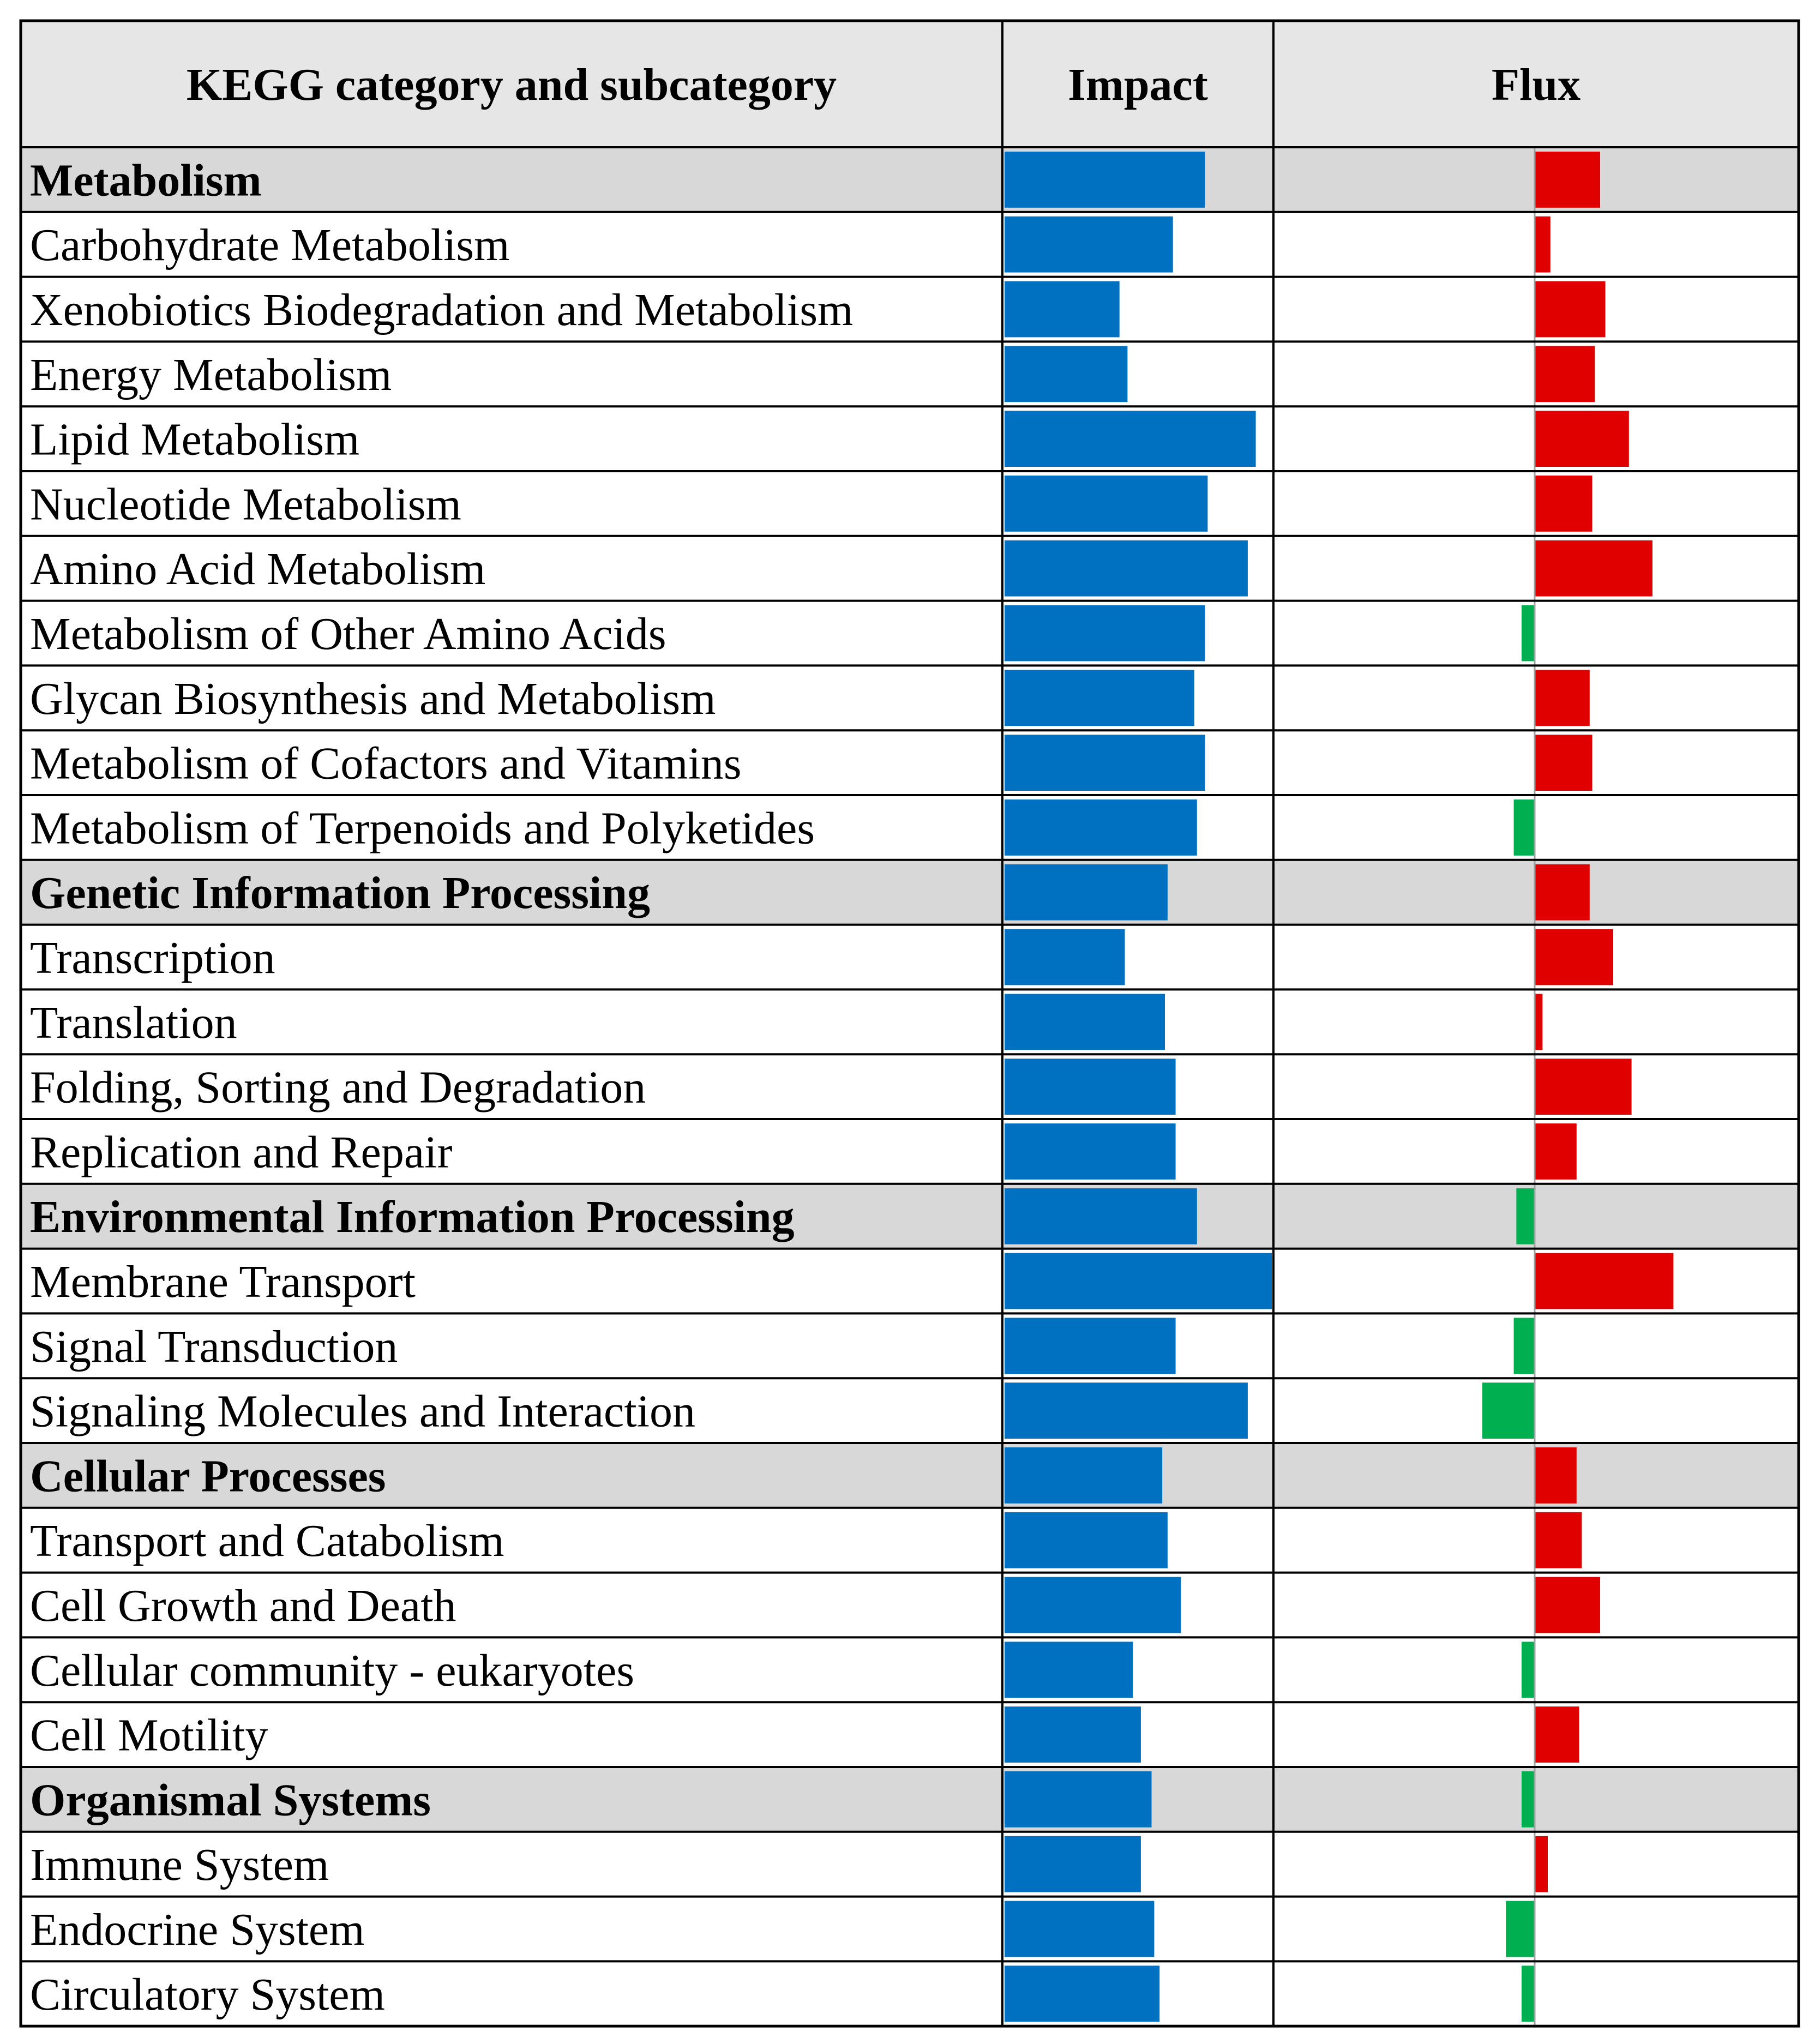 This screenshot has width=1815, height=2044. Describe the element at coordinates (782, 1929) in the screenshot. I see `subcategory-row: Endocrine System` at that location.